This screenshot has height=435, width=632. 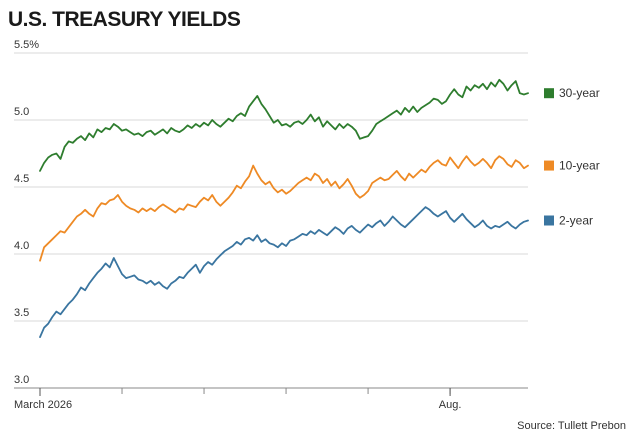 What do you see at coordinates (21, 313) in the screenshot?
I see `y-tick-label: 3.5` at bounding box center [21, 313].